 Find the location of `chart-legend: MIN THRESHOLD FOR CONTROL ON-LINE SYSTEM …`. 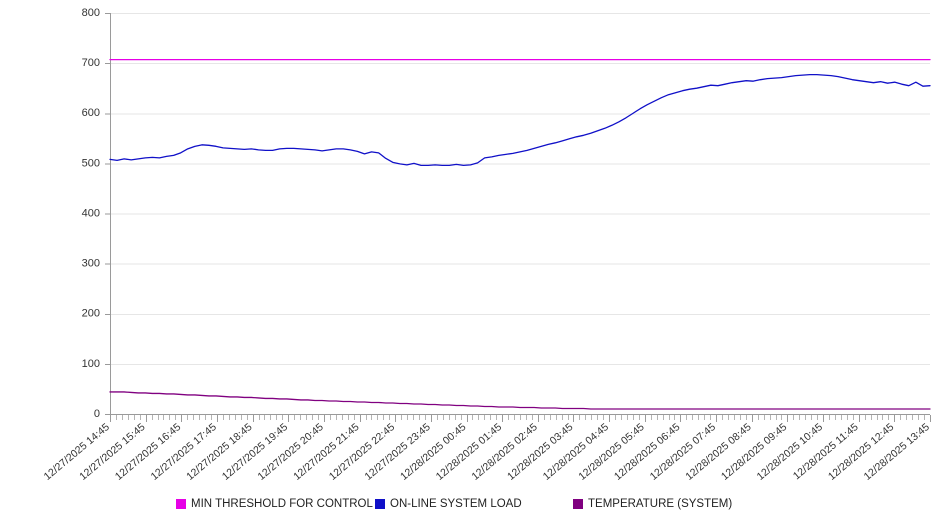

chart-legend: MIN THRESHOLD FOR CONTROL ON-LINE SYSTEM … is located at coordinates (454, 504).